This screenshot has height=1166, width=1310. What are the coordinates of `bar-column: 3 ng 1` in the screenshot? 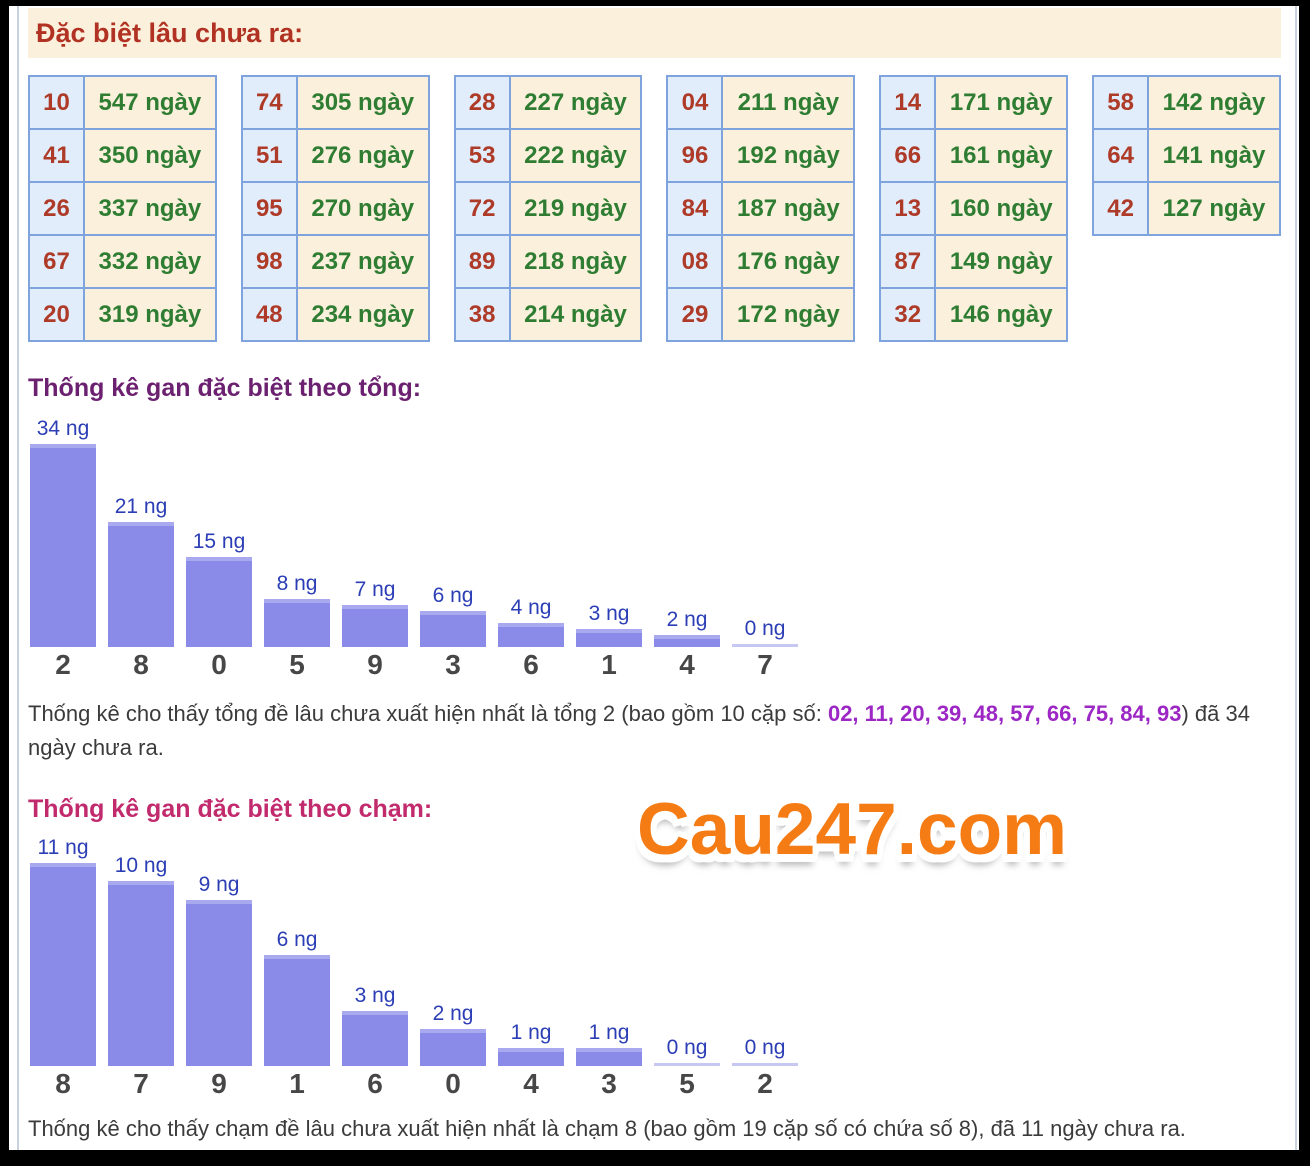 It's located at (609, 548).